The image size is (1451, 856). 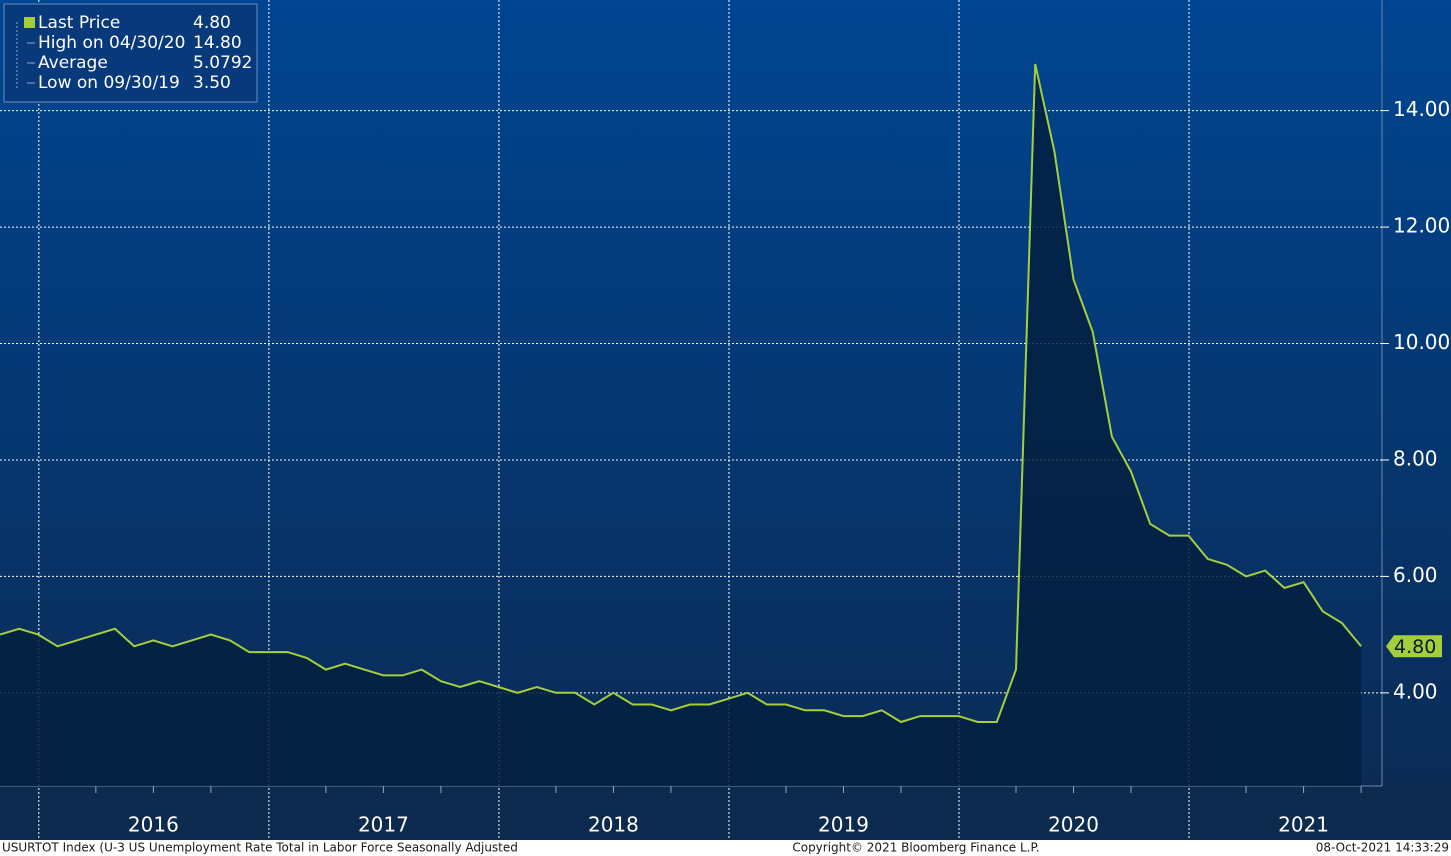 I want to click on footer-right: 08-Oct-2021 14:33:29, so click(x=1382, y=848).